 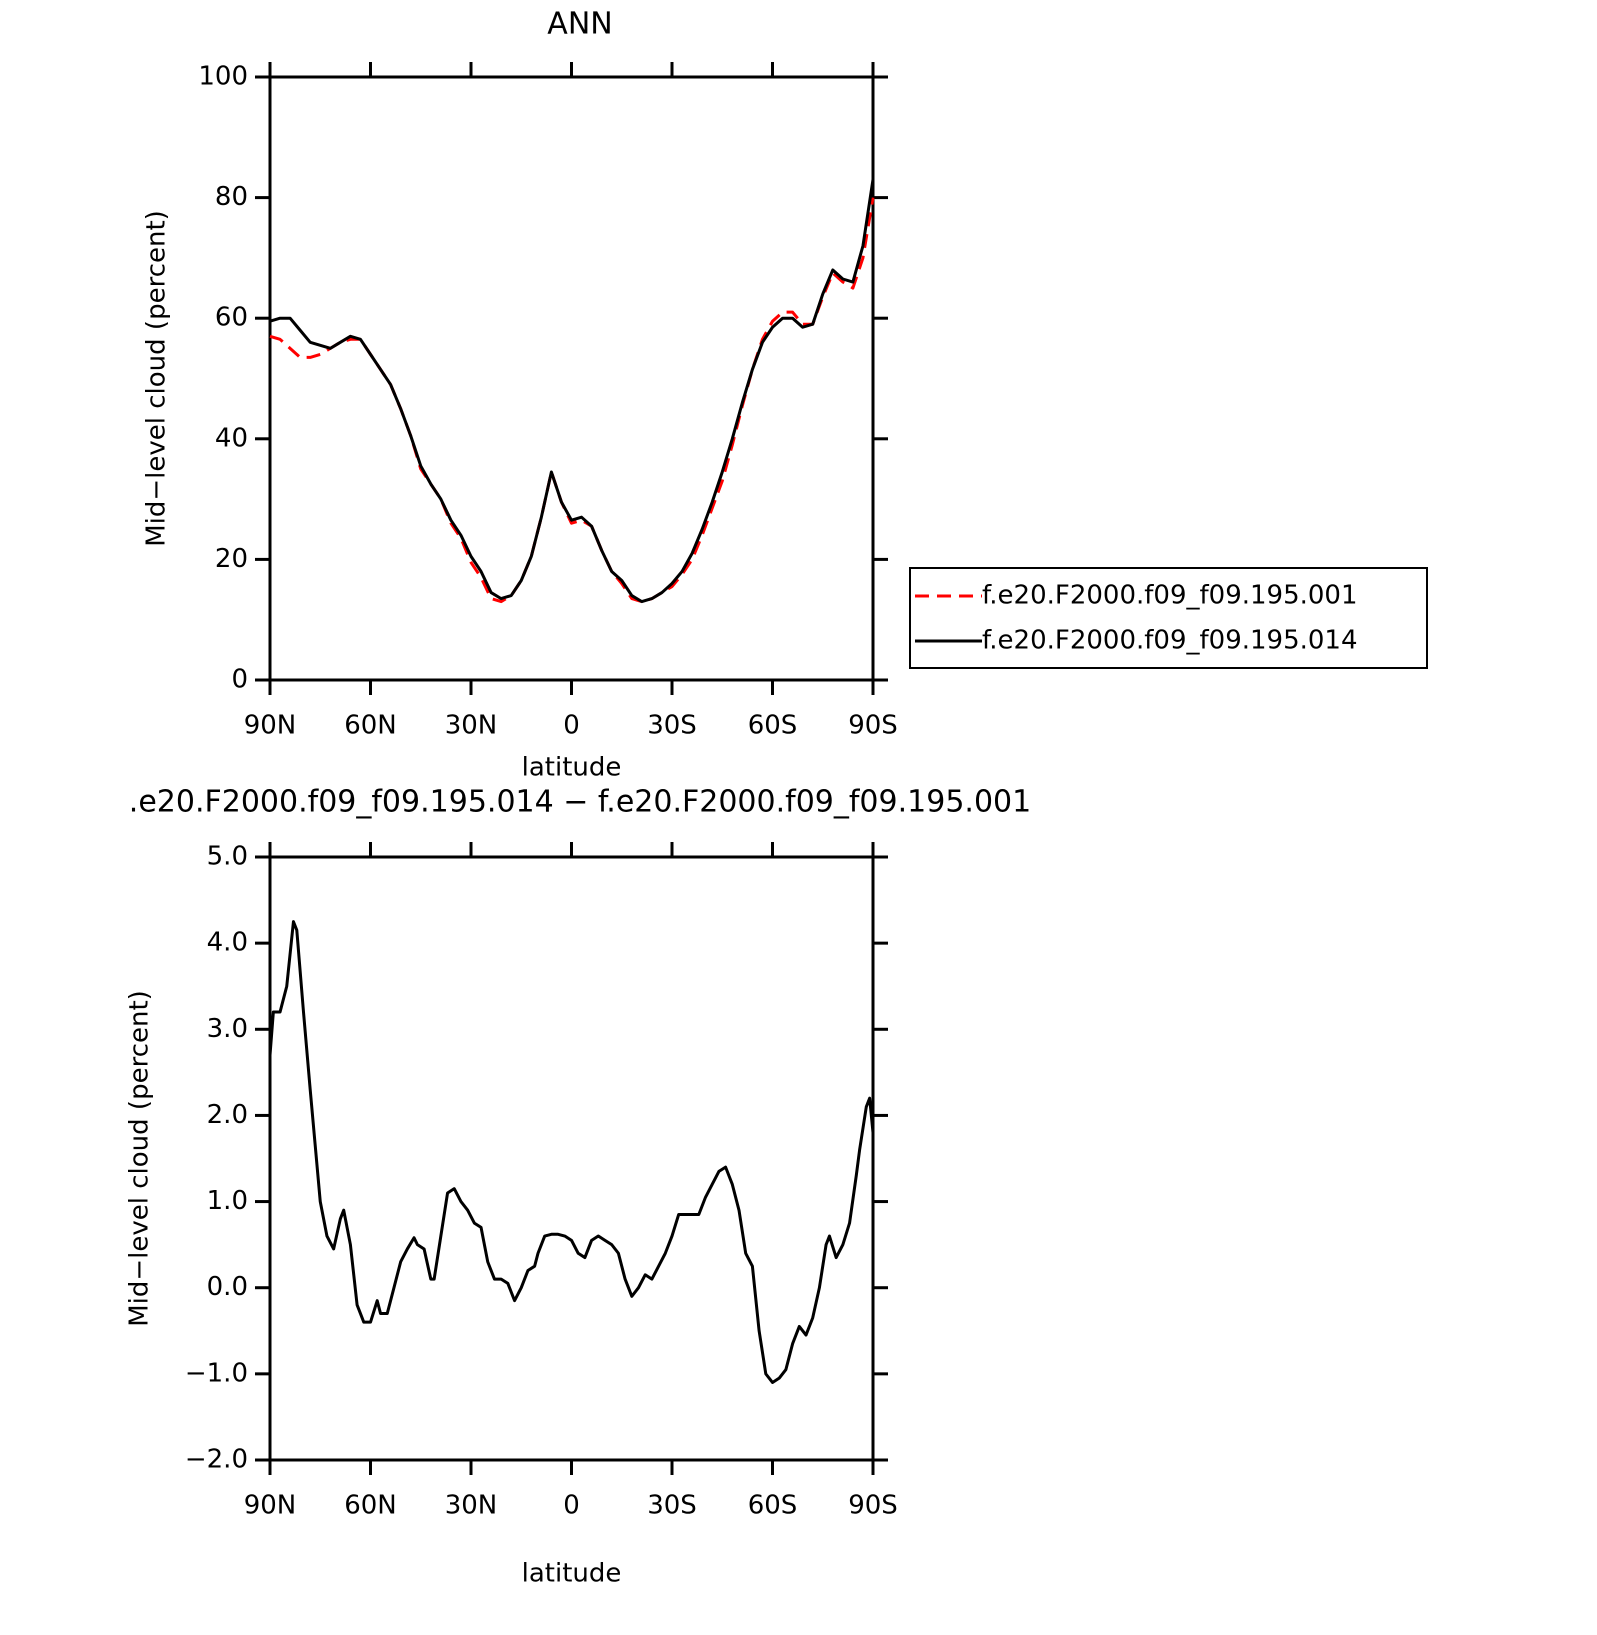 I want to click on y-tick-label: −1.0, so click(x=216, y=1373).